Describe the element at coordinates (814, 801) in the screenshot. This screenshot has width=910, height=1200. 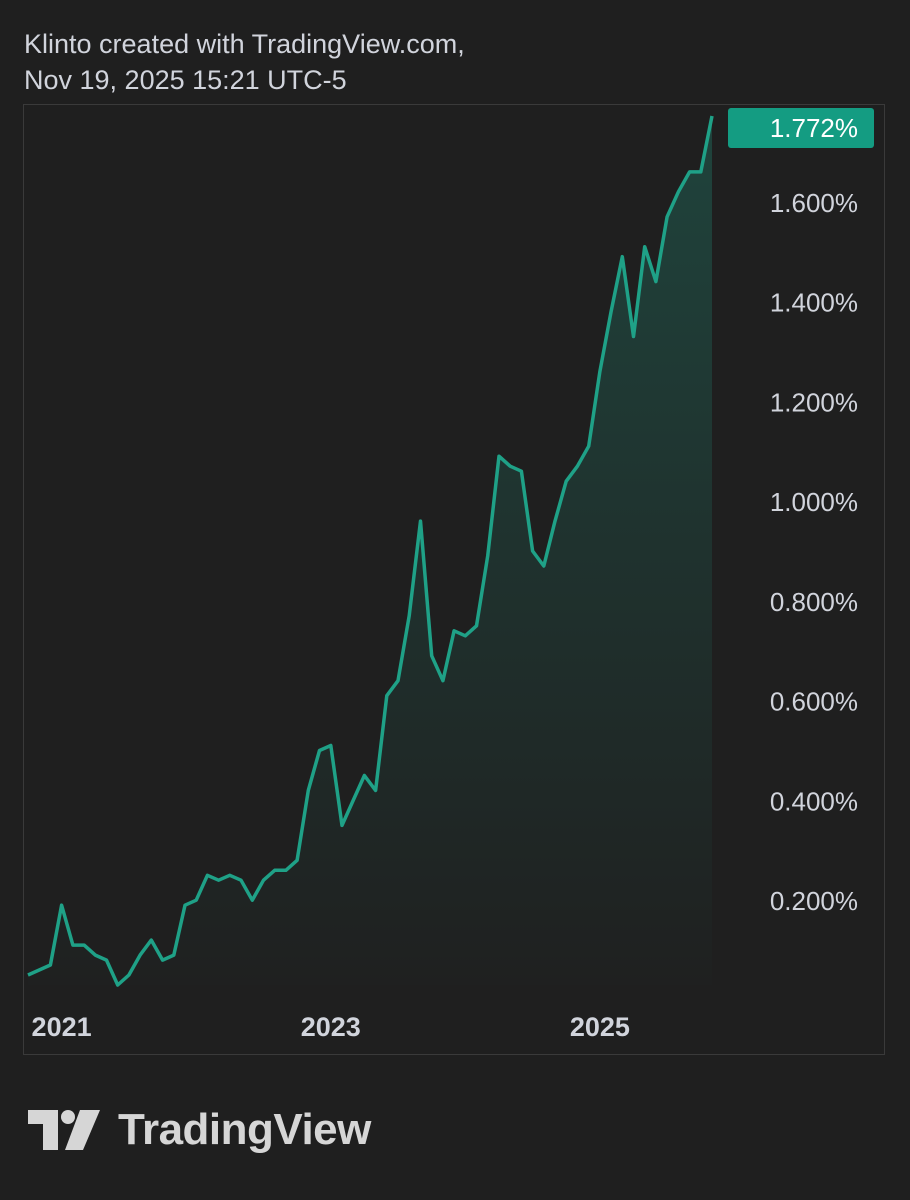
I see `y-tick-label: 0.400%` at that location.